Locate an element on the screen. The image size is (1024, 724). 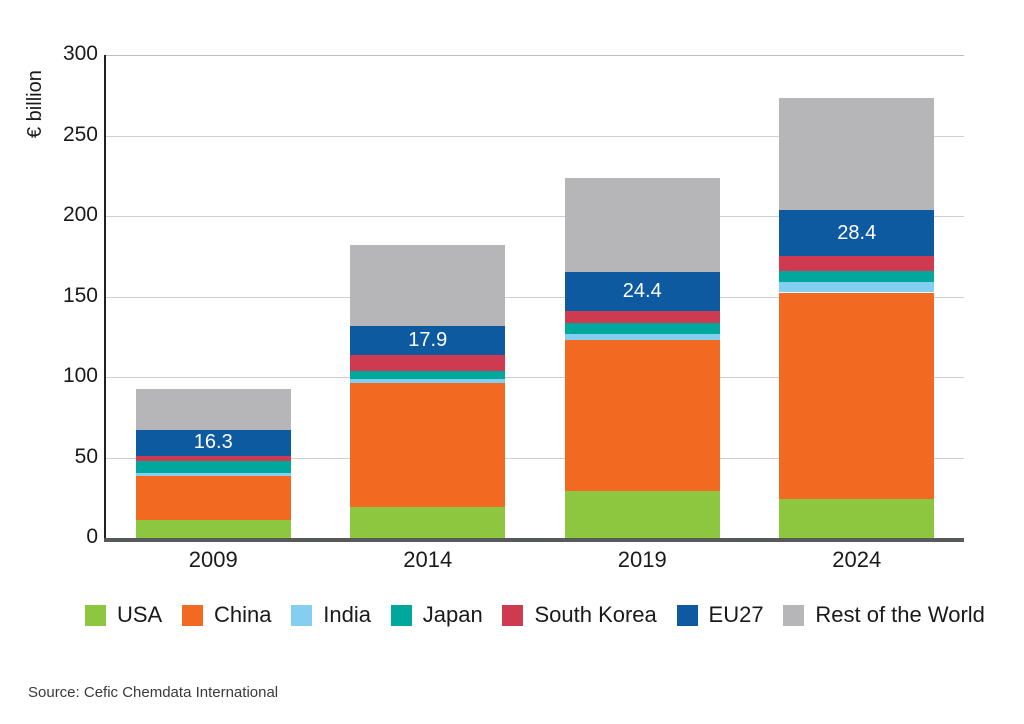
segment-south-korea-2009 is located at coordinates (213, 458).